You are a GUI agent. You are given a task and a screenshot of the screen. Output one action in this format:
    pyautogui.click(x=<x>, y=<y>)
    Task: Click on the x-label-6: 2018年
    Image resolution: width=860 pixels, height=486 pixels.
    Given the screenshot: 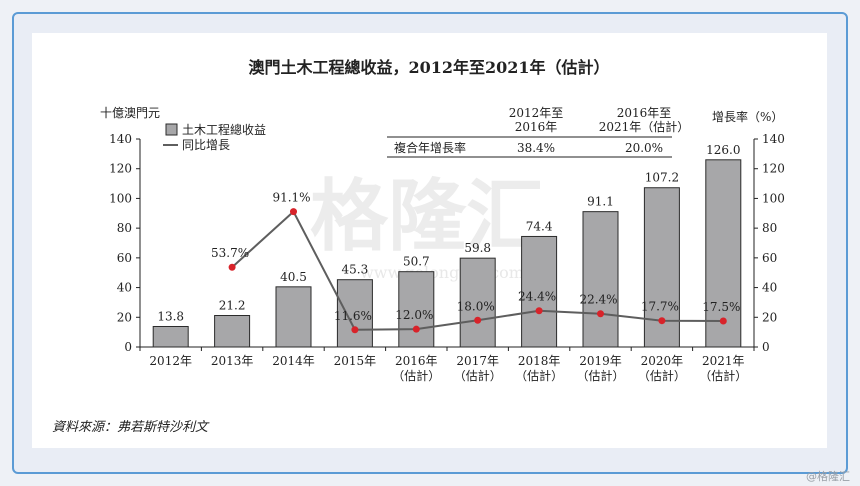 What is the action you would take?
    pyautogui.click(x=539, y=361)
    